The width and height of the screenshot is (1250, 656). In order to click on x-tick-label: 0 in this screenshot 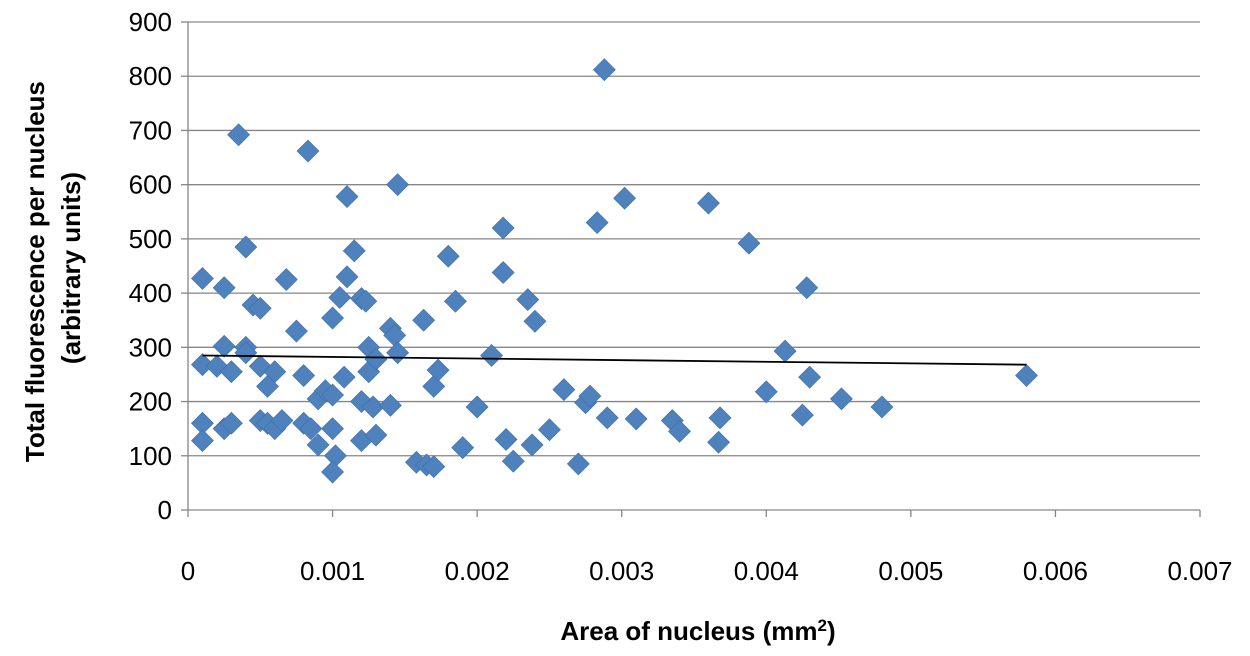, I will do `click(188, 571)`.